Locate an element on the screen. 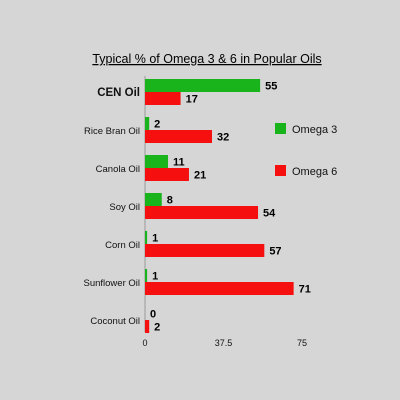 This screenshot has width=400, height=400. value-label-omega-3-canola-oil: 11 is located at coordinates (179, 163).